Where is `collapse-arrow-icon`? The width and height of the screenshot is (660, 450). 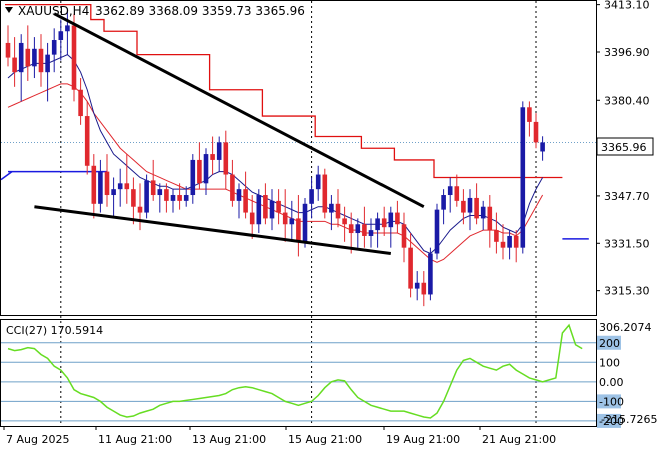 collapse-arrow-icon is located at coordinates (9, 10).